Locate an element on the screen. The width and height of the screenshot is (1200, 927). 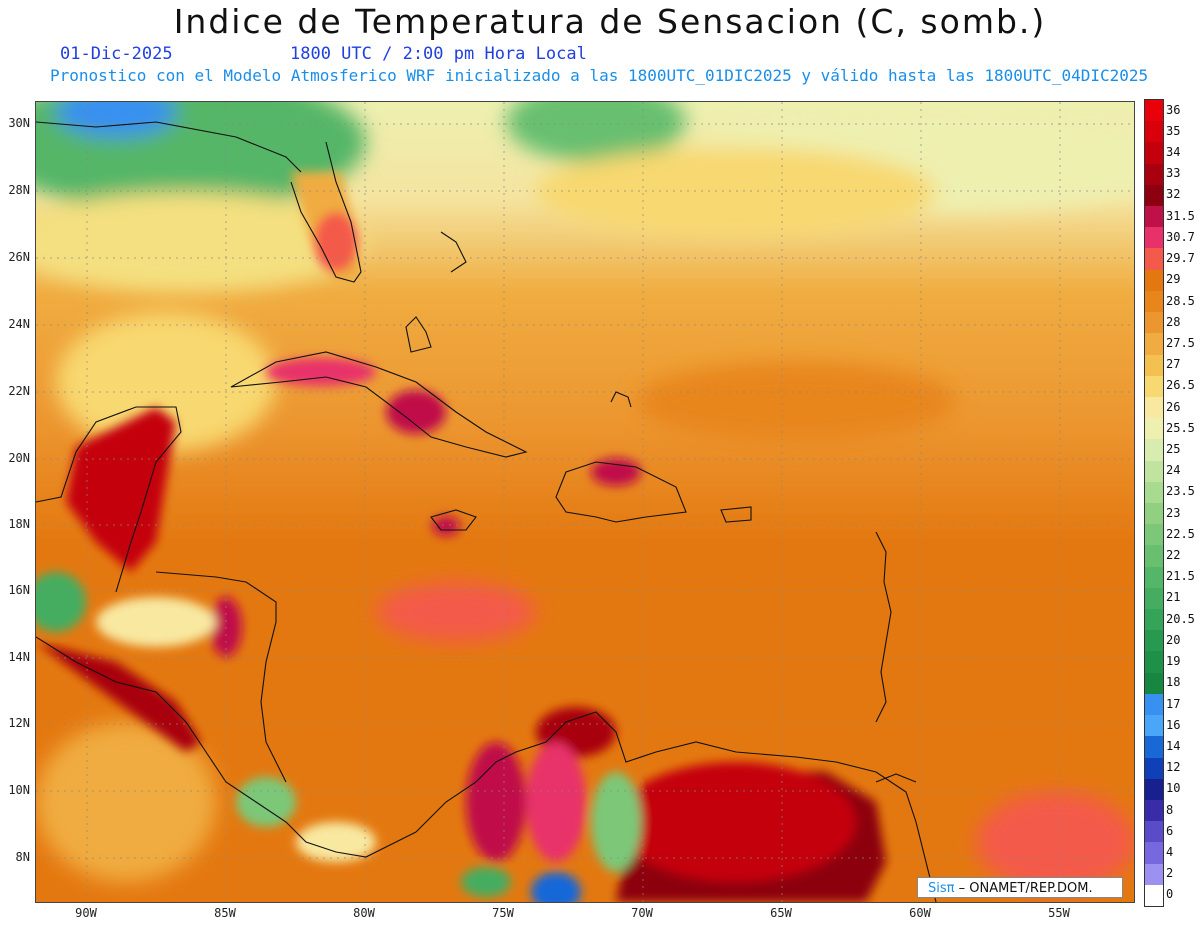
color-scale-label: 21.5 is located at coordinates (1180, 576).